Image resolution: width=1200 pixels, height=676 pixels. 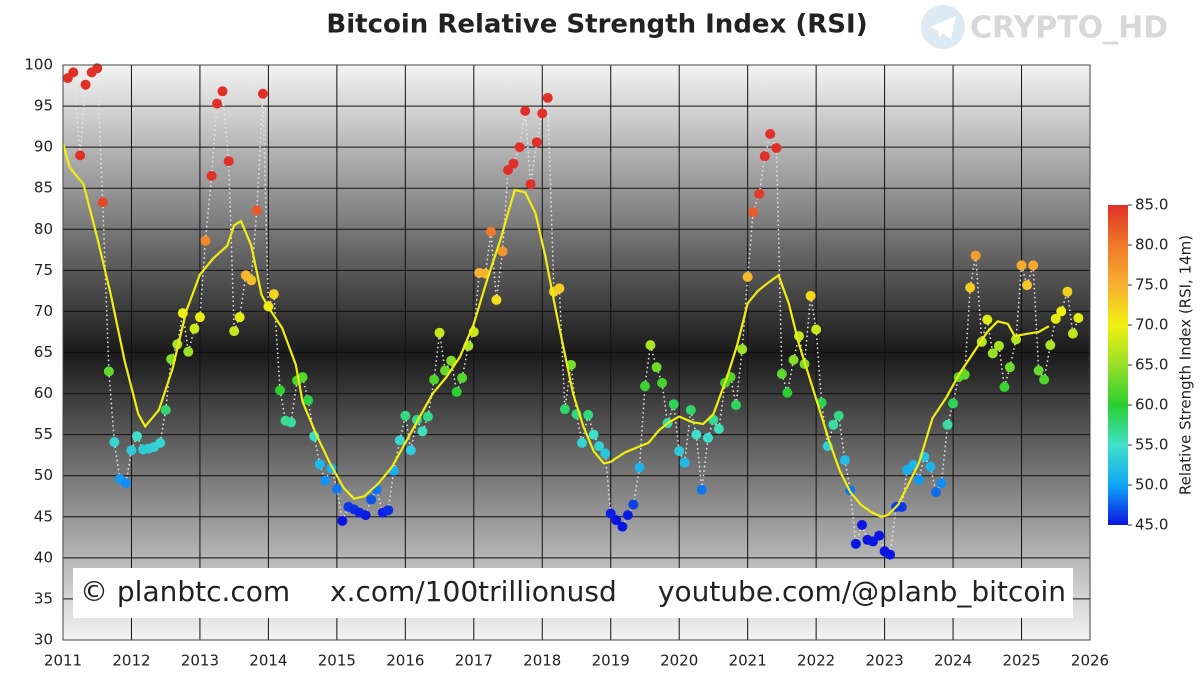 What do you see at coordinates (596, 25) in the screenshot?
I see `chart-title: Bitcoin Relative Strength Index (RSI)` at bounding box center [596, 25].